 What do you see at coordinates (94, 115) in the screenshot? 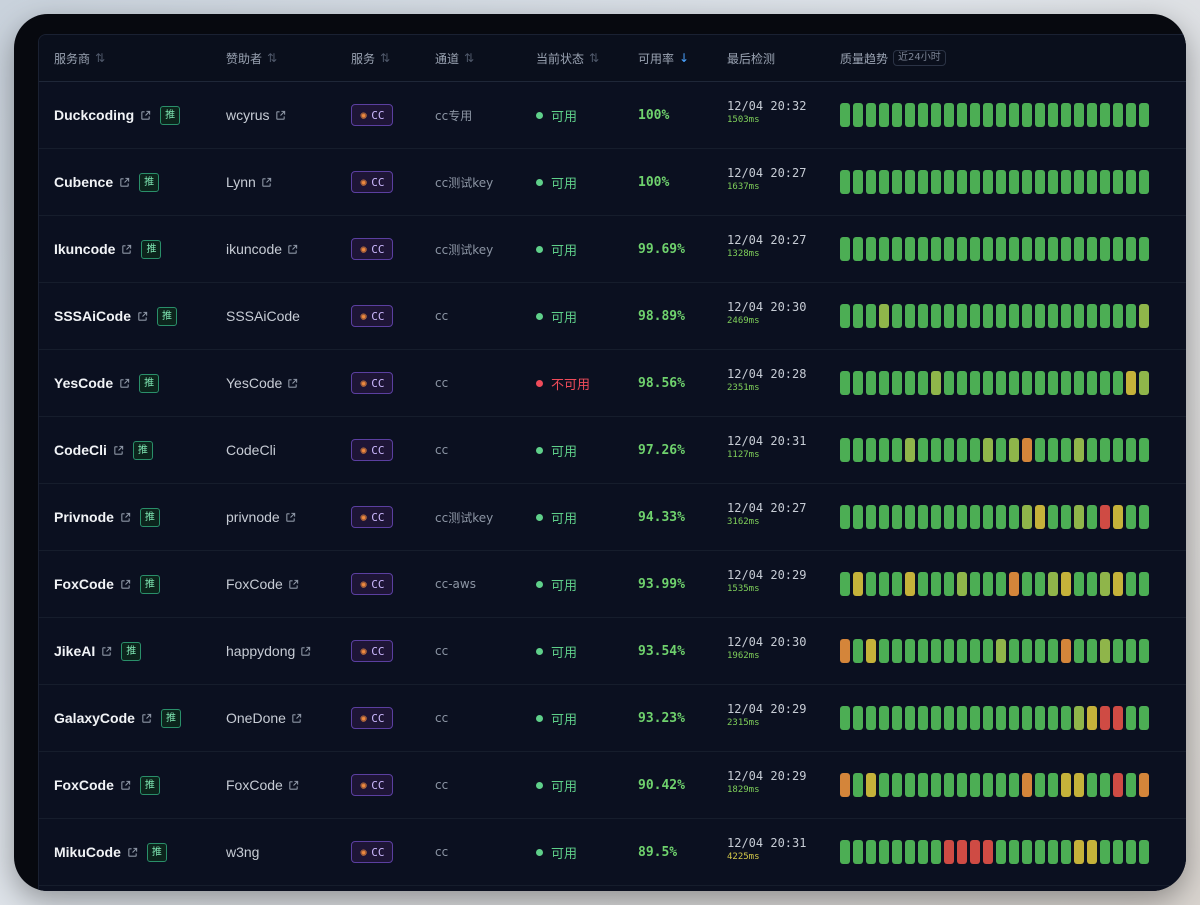
I see `provider-name: Duckcoding` at bounding box center [94, 115].